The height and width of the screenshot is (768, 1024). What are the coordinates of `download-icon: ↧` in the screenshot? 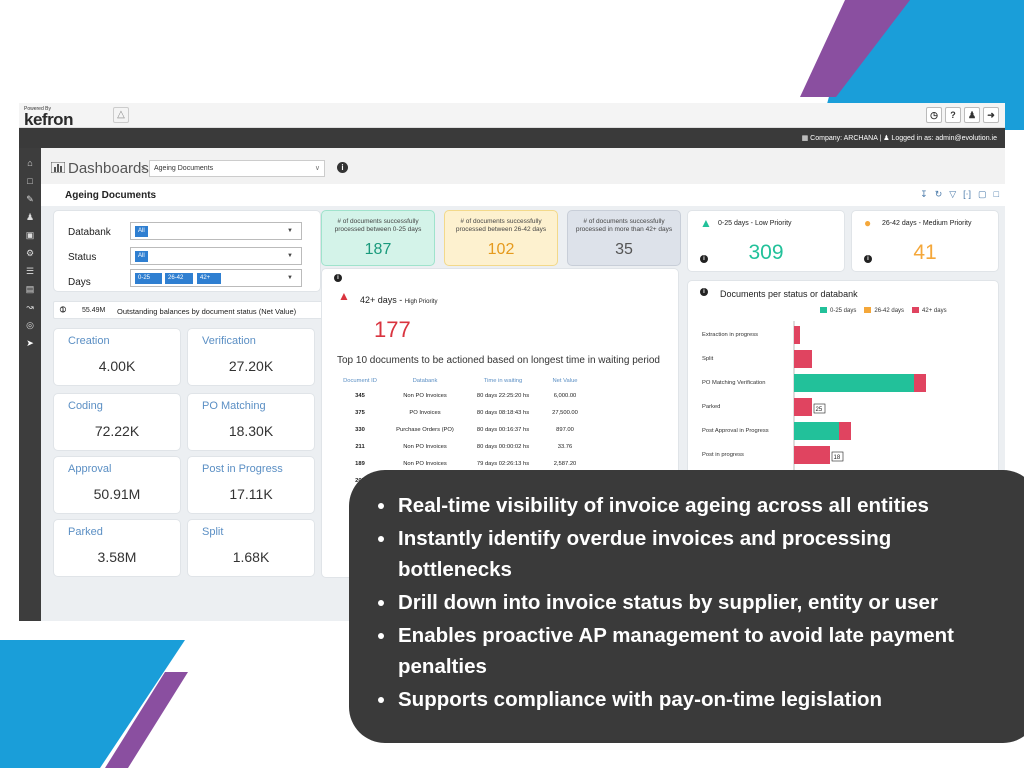 It's located at (924, 194).